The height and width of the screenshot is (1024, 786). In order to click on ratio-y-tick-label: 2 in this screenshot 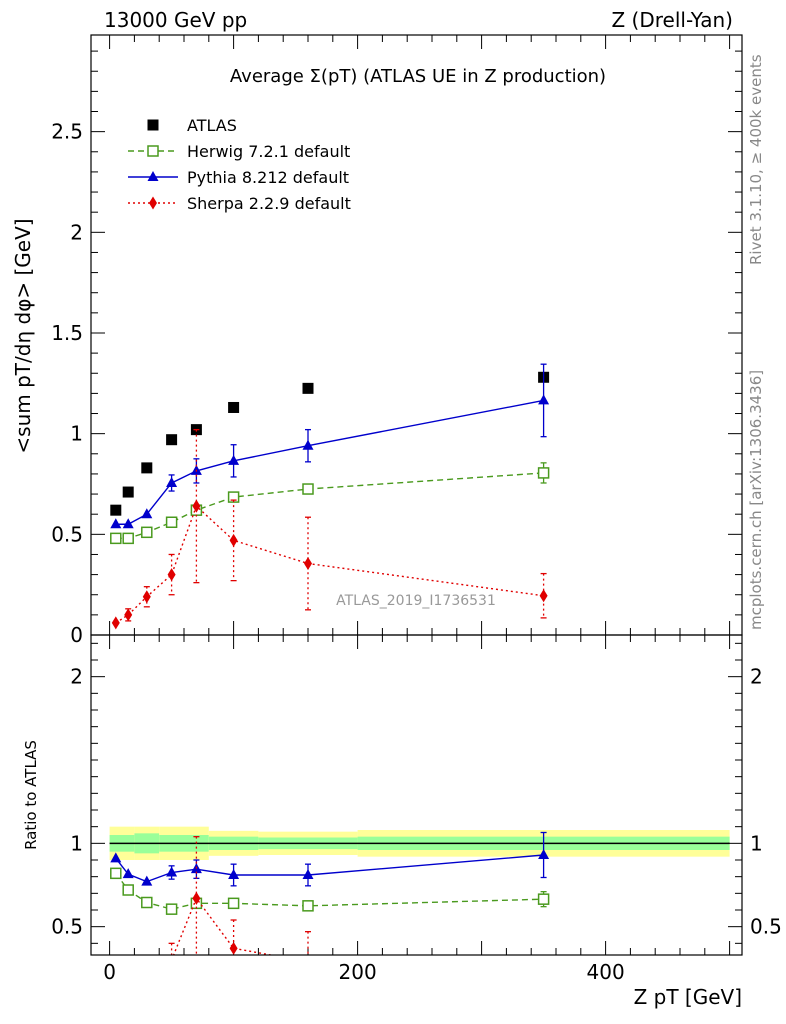, I will do `click(76, 677)`.